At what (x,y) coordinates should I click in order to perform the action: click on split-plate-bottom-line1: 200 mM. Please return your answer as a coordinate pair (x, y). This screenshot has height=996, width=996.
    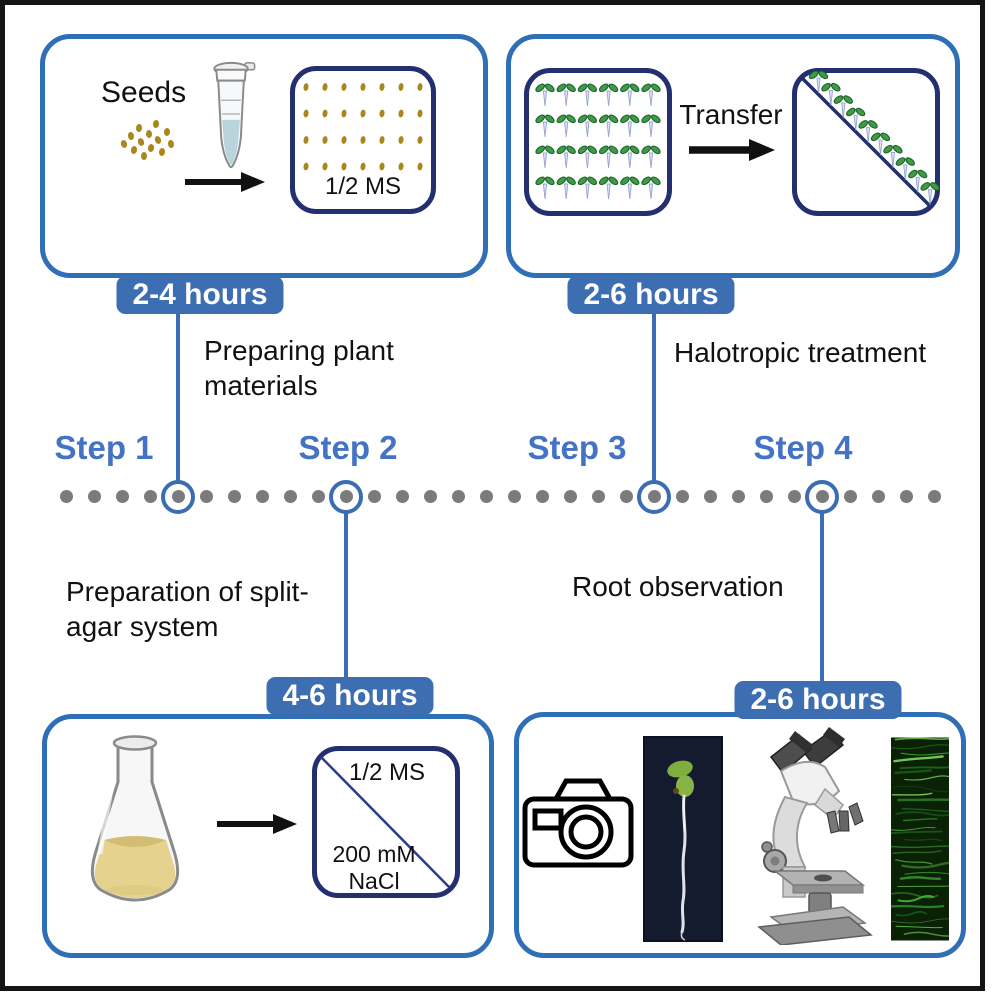
    Looking at the image, I should click on (374, 854).